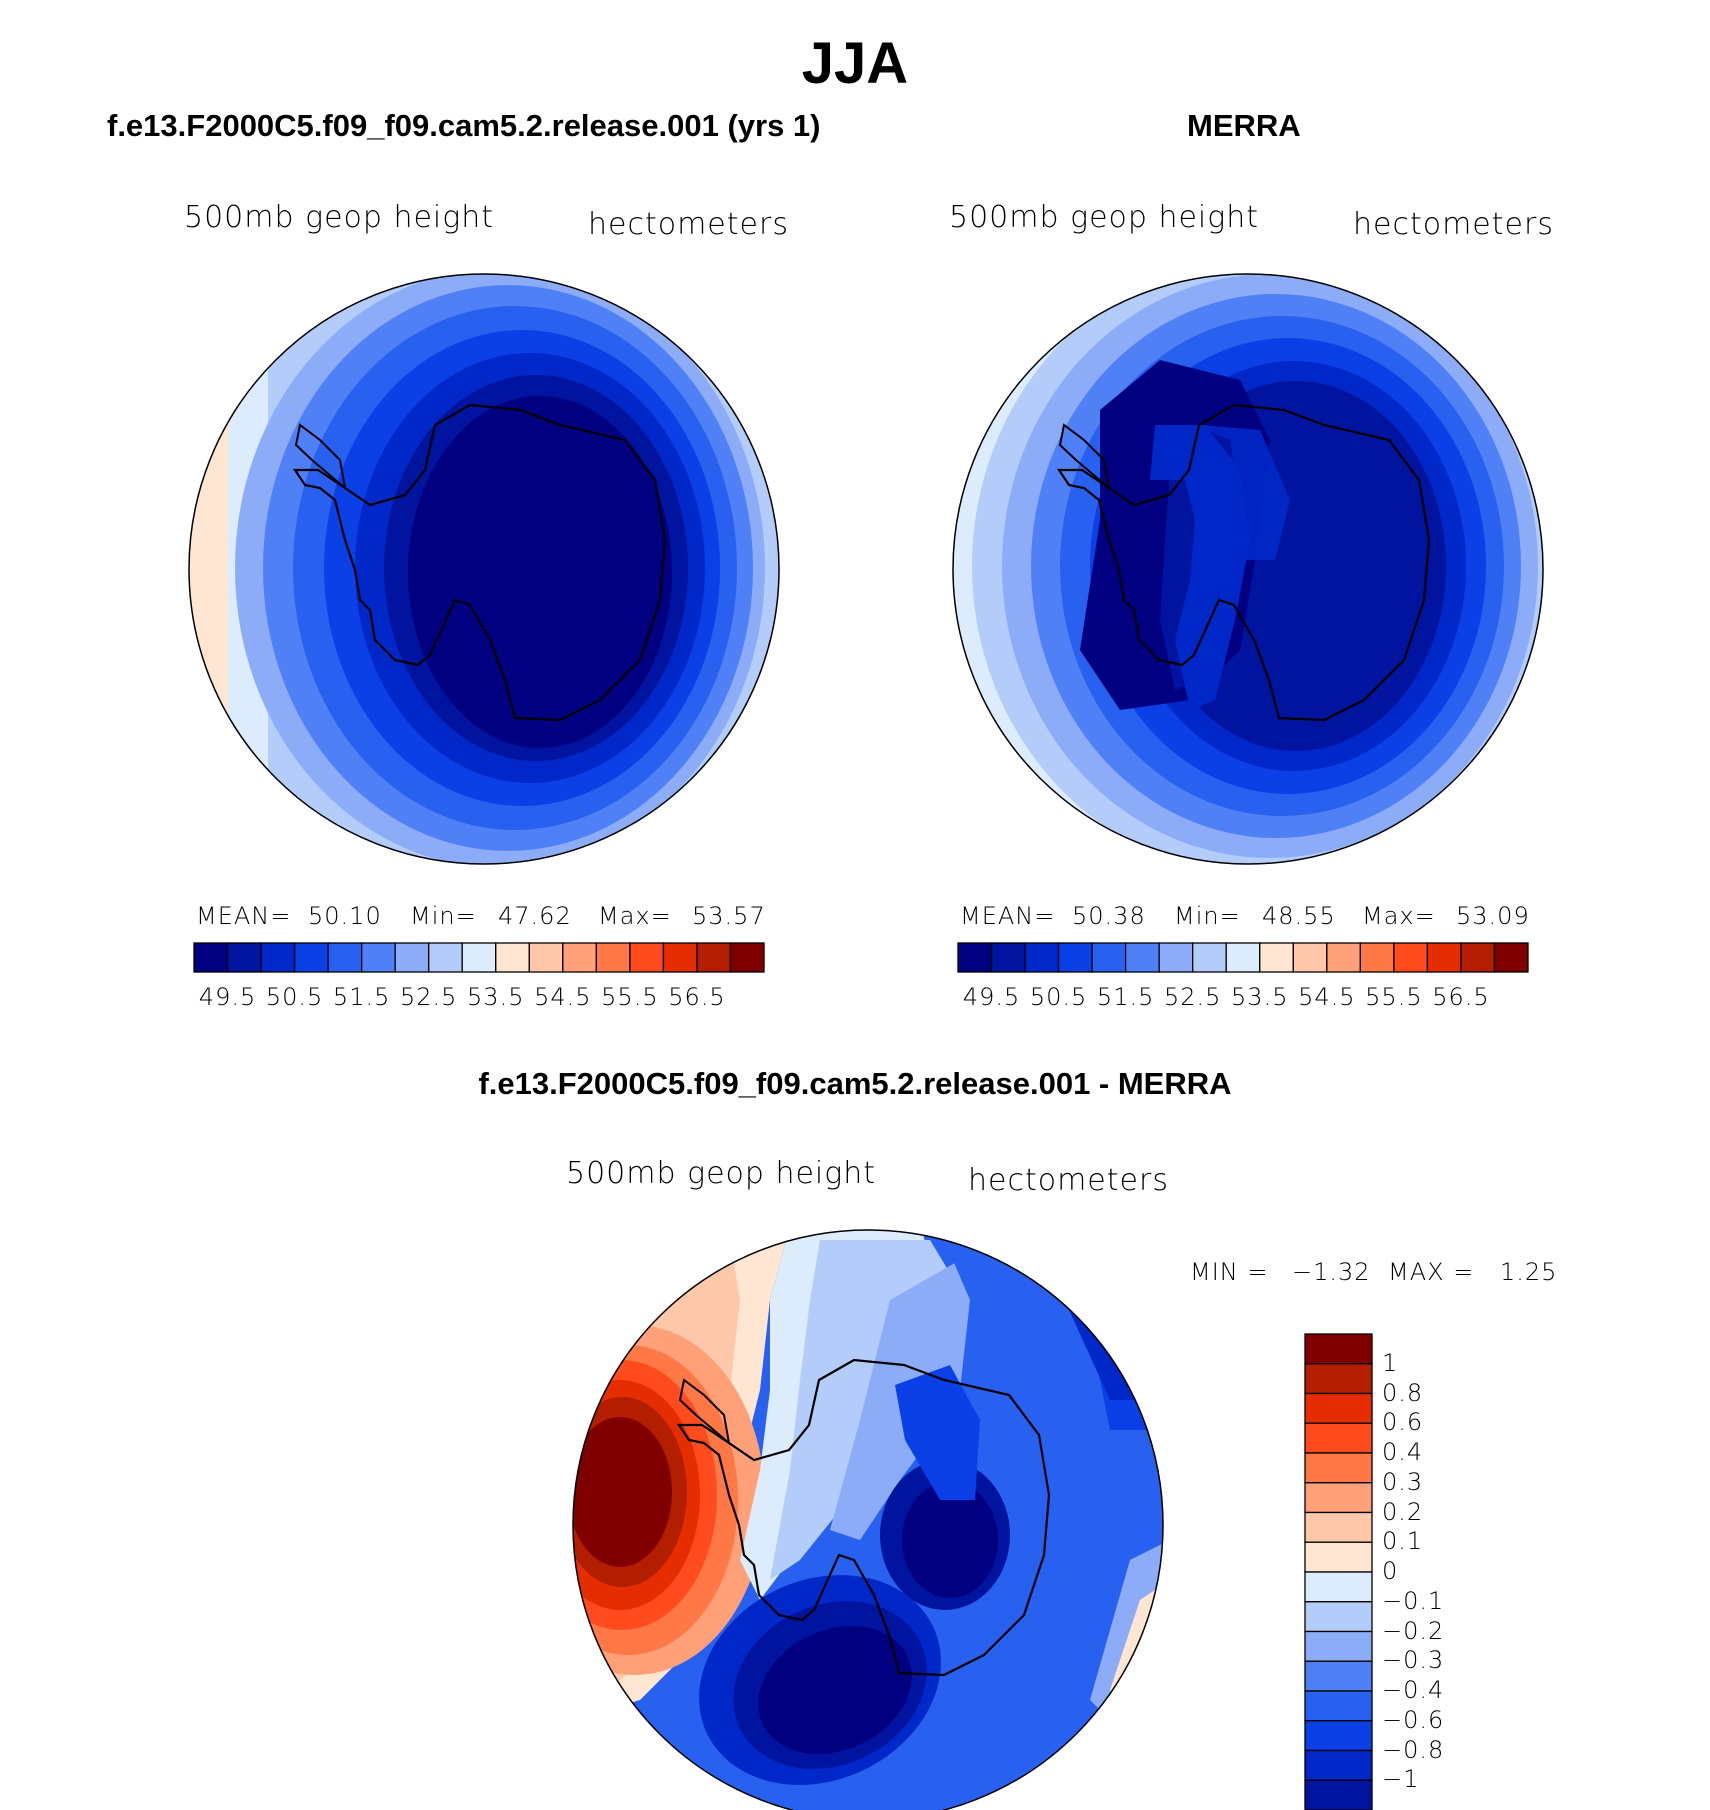  What do you see at coordinates (227, 997) in the screenshot?
I see `left-colorbar-tick-label: 49.5` at bounding box center [227, 997].